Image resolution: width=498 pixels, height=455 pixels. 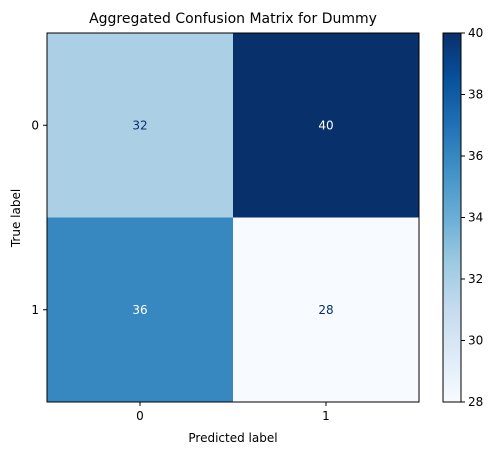 I want to click on colorbar-ticks: 28 30 32 34 36 38 40, so click(x=472, y=217).